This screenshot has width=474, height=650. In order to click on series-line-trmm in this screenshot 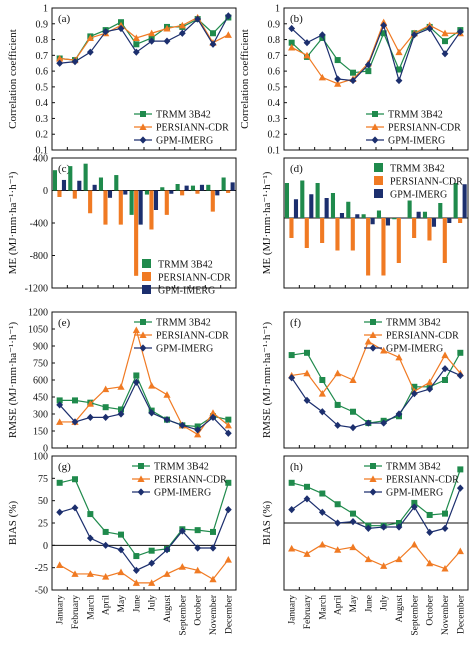, I will do `click(376, 388)`.